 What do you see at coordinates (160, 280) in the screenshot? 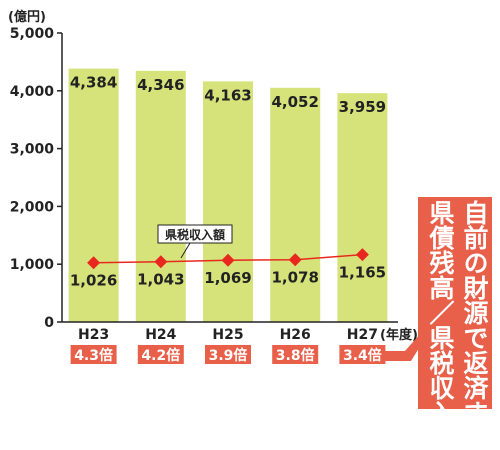
I see `line-value-label: 1,043` at bounding box center [160, 280].